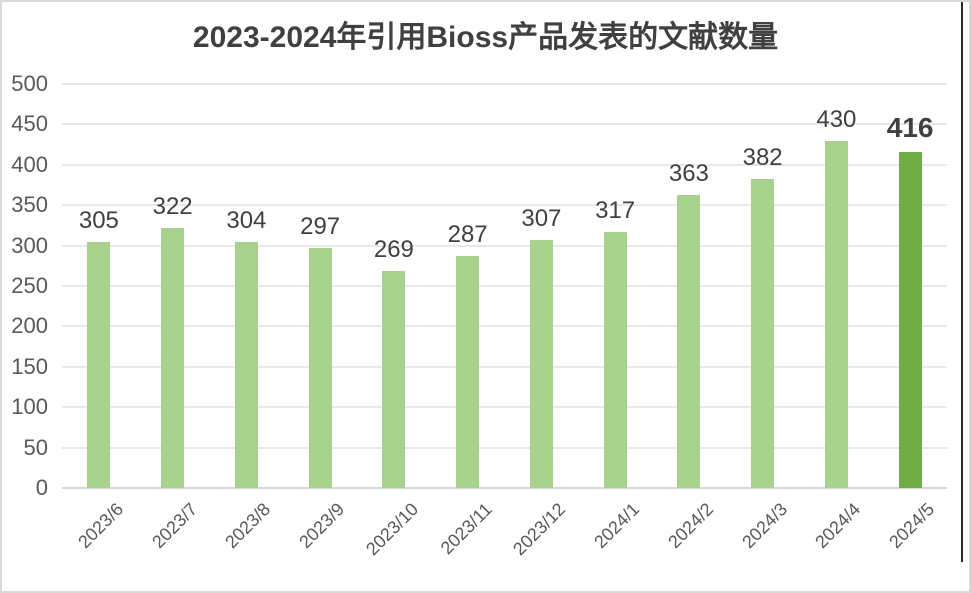 This screenshot has height=593, width=971. Describe the element at coordinates (29, 124) in the screenshot. I see `y-axis-tick-label: 450` at that location.